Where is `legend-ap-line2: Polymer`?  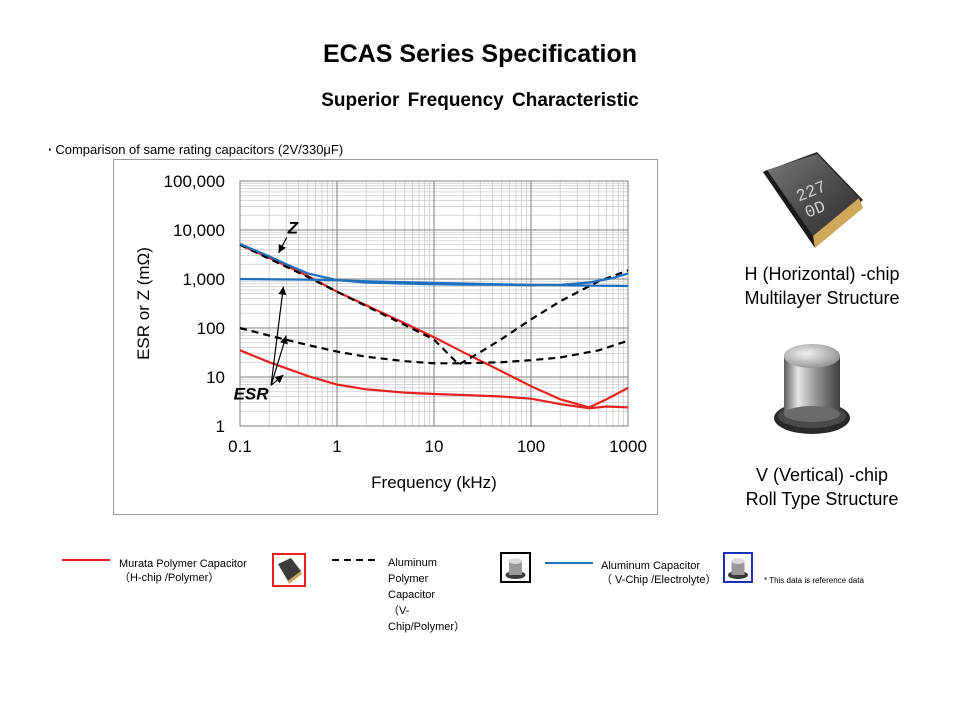
legend-ap-line2: Polymer is located at coordinates (408, 579).